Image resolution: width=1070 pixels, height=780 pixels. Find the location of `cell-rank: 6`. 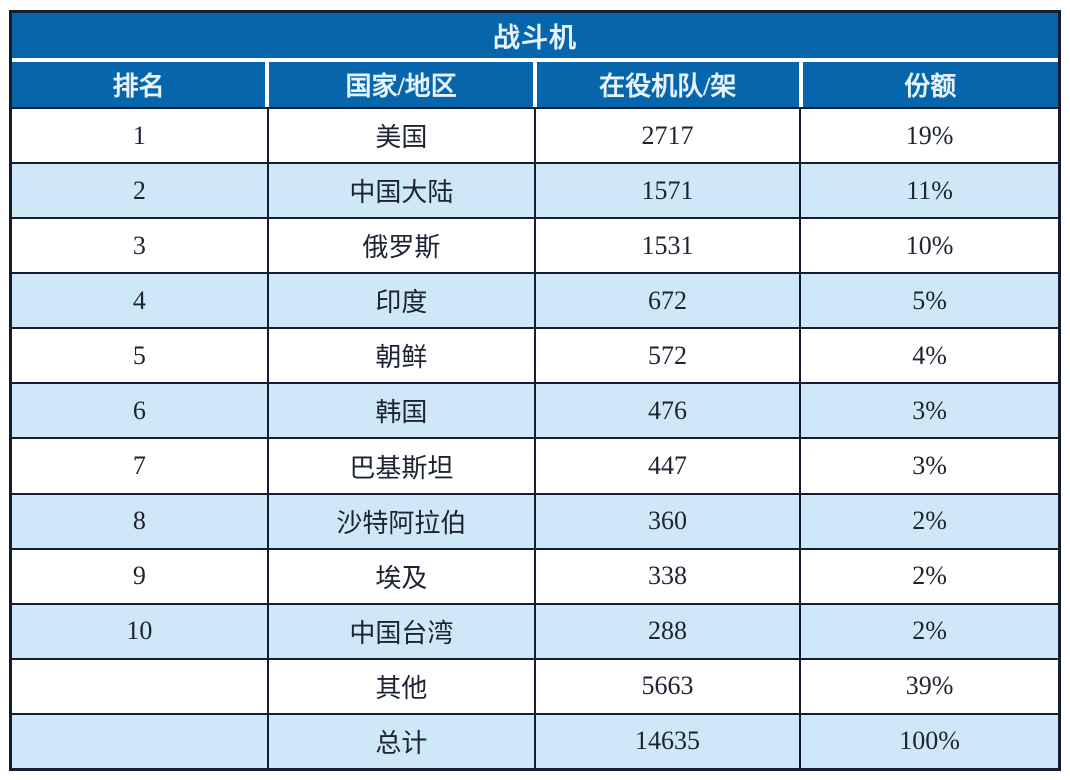

cell-rank: 6 is located at coordinates (139, 411).